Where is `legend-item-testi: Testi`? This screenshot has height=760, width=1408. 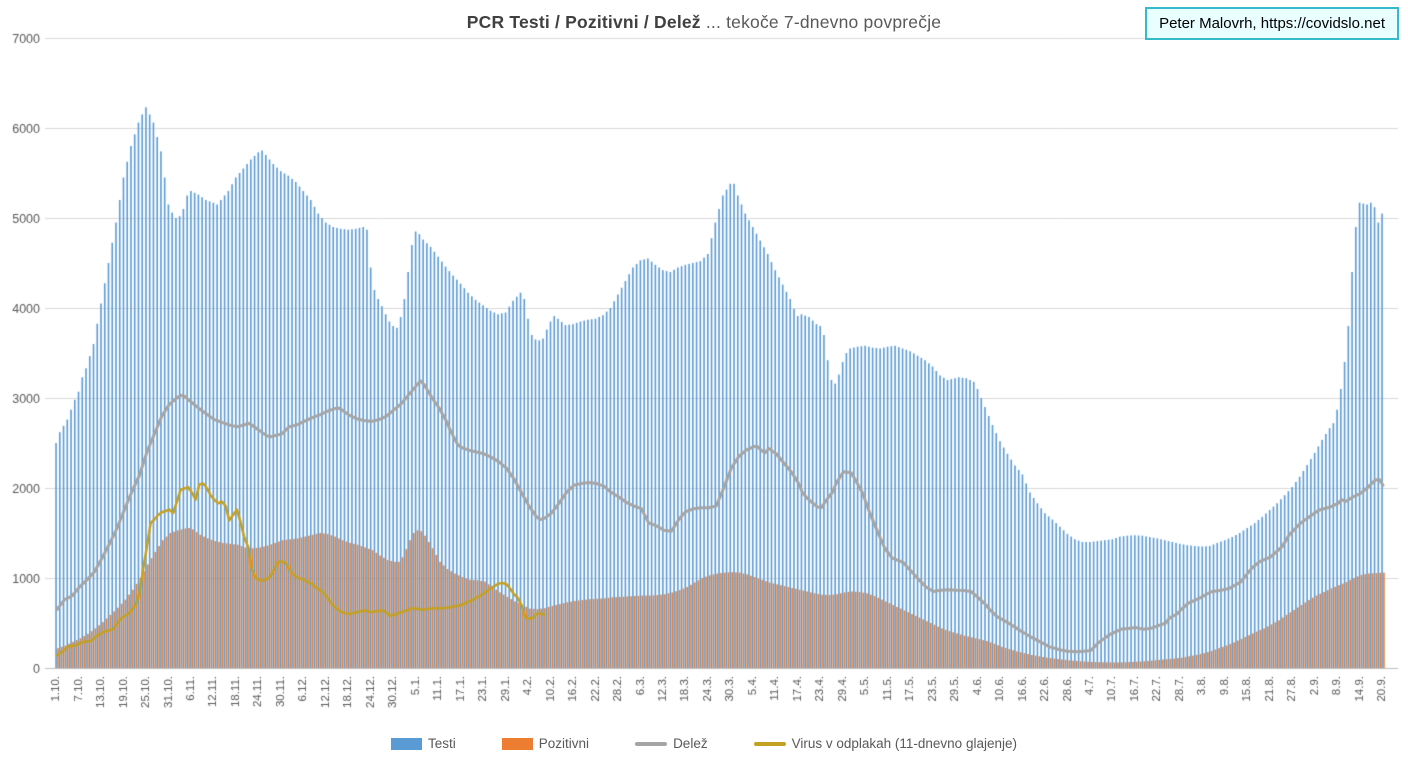 legend-item-testi: Testi is located at coordinates (423, 743).